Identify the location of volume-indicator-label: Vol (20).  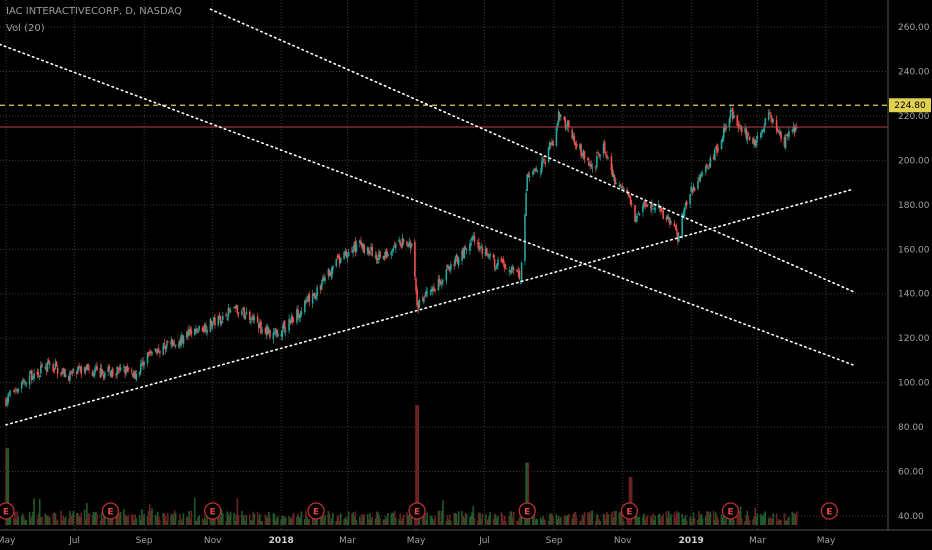
(25, 28).